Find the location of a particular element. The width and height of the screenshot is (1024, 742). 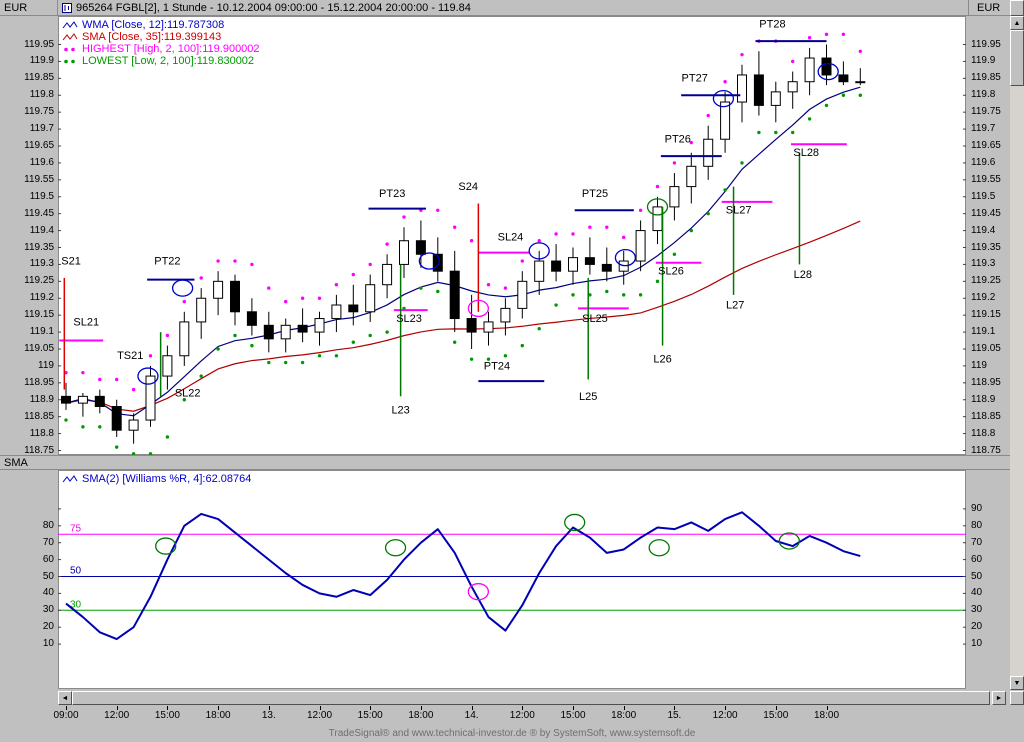

price-tick-label: 119.15 is located at coordinates (39, 315).